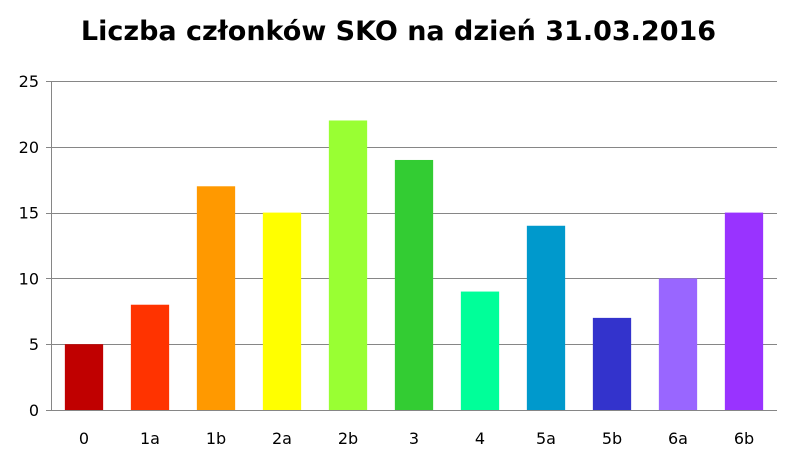 The width and height of the screenshot is (797, 461). What do you see at coordinates (34, 344) in the screenshot?
I see `y-tick-label: 5` at bounding box center [34, 344].